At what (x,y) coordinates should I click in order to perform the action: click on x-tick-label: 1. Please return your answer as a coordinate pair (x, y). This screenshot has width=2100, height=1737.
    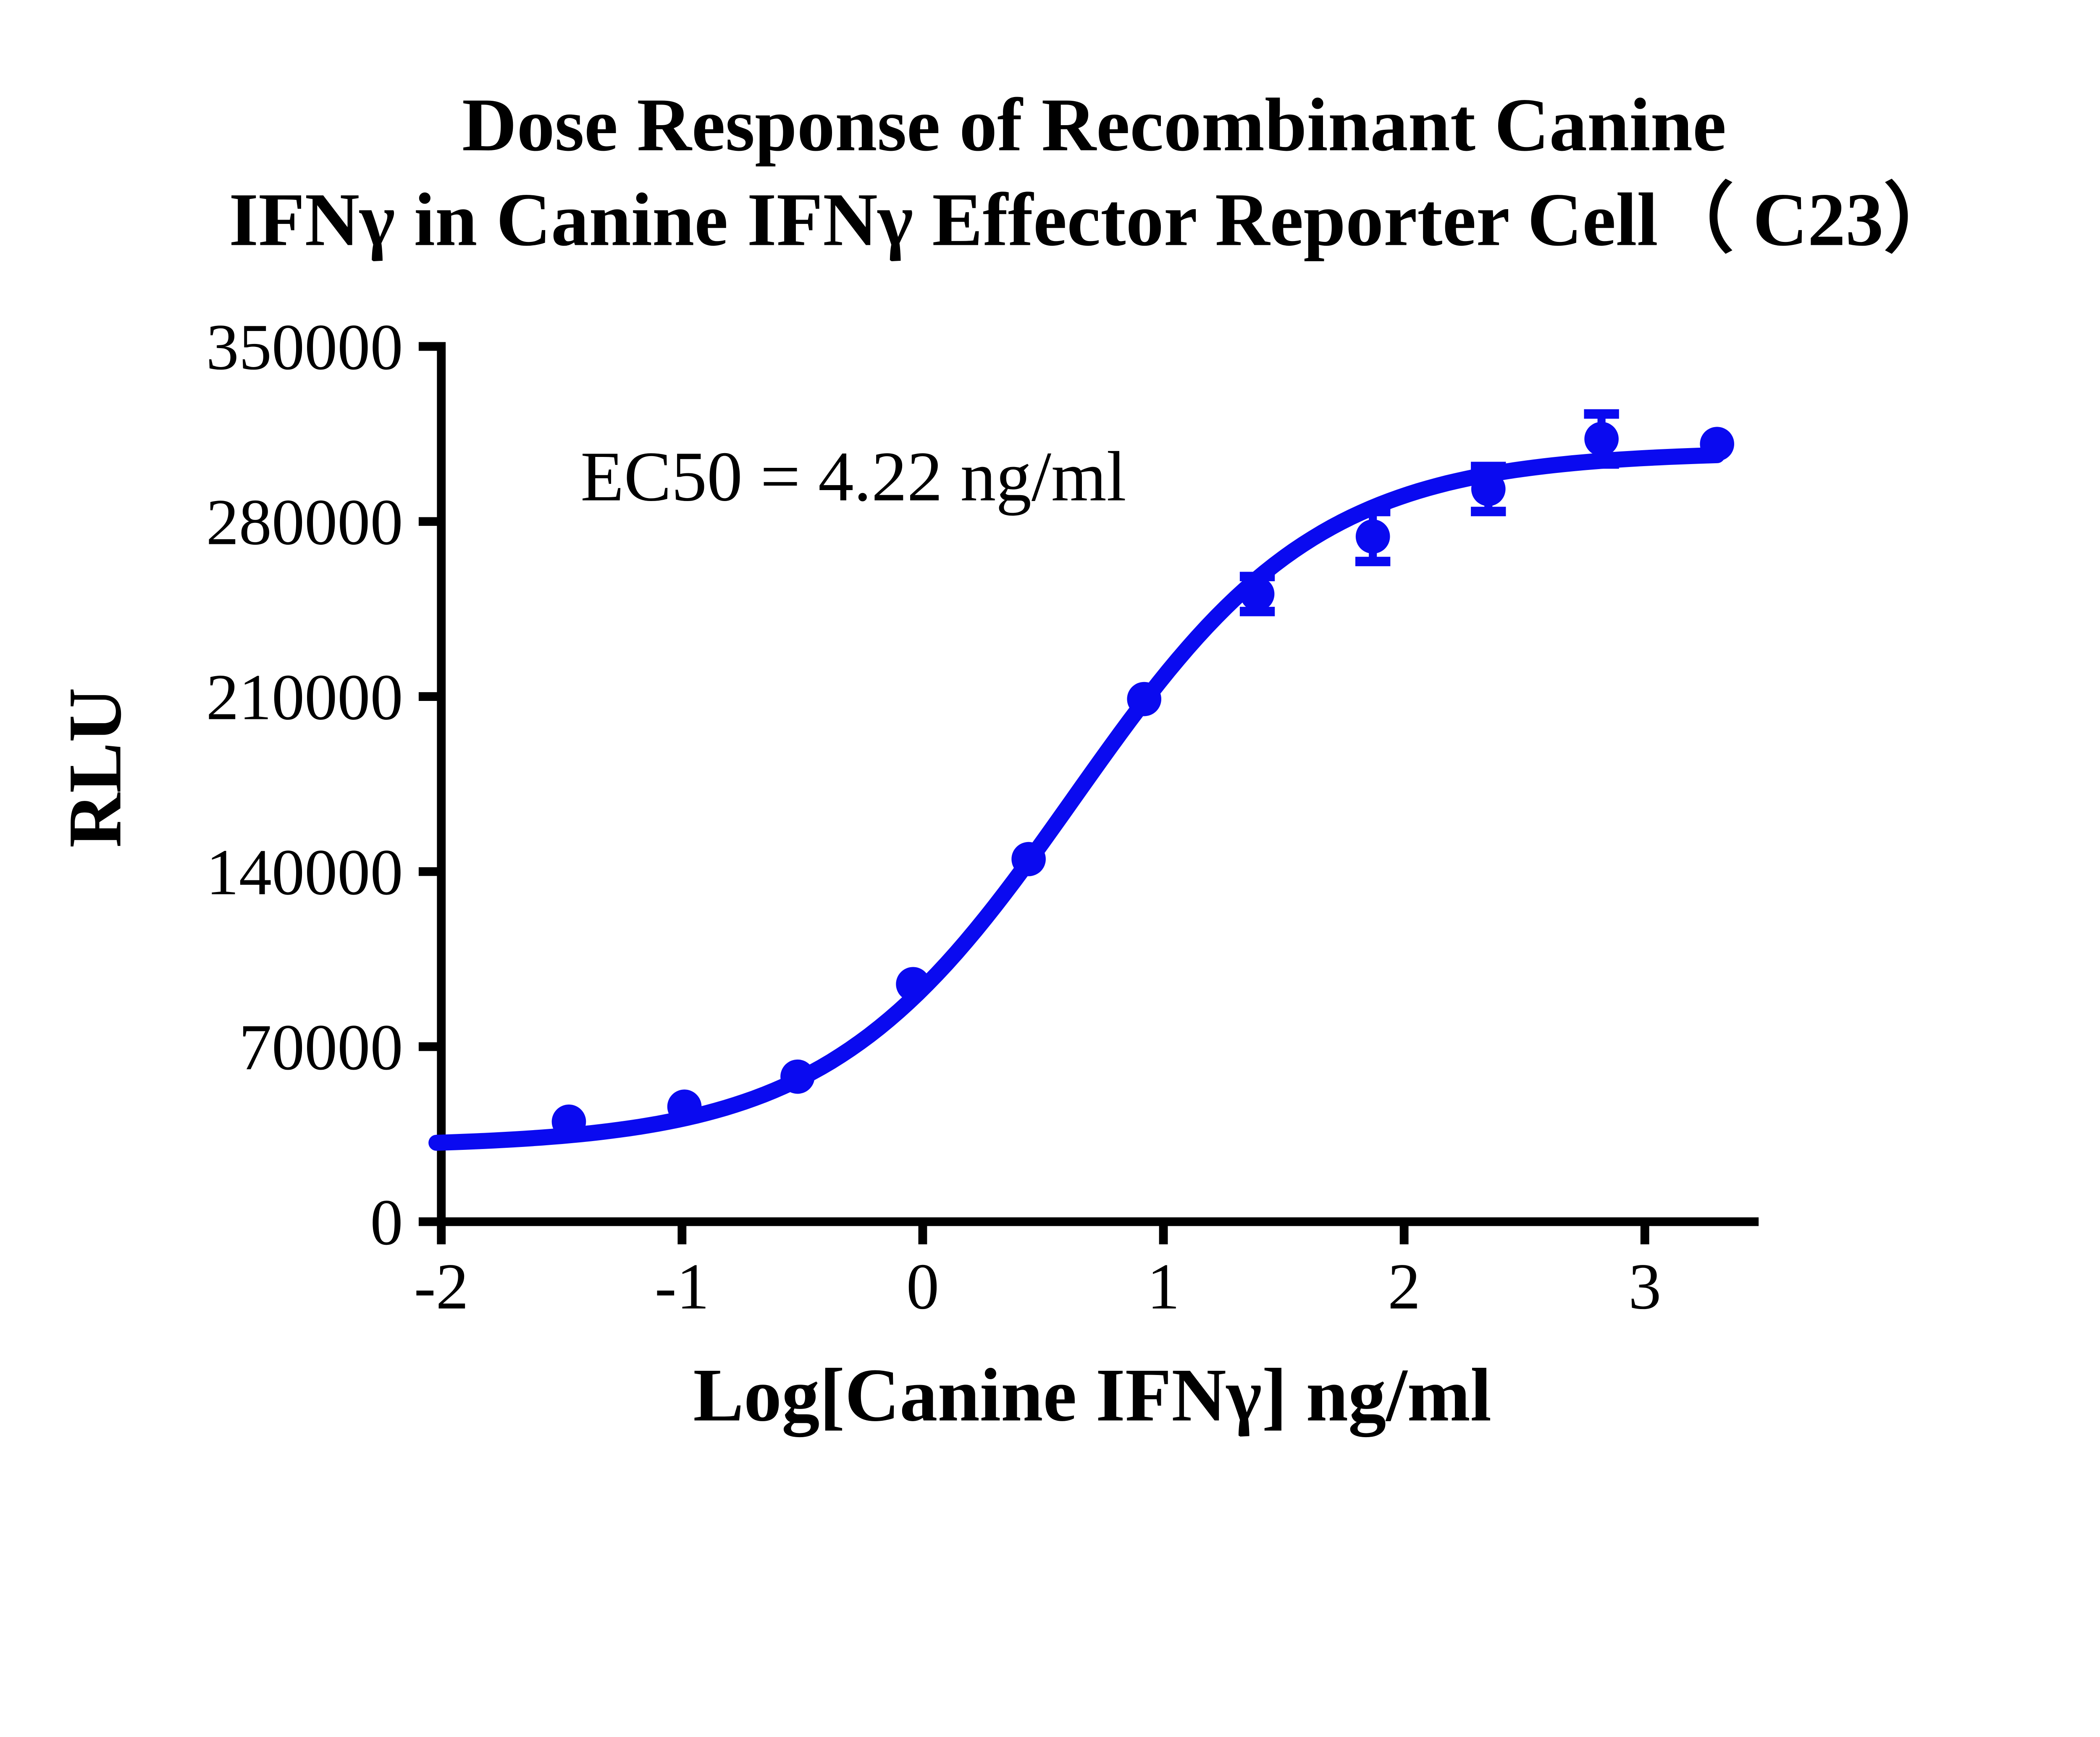
    Looking at the image, I should click on (1163, 1286).